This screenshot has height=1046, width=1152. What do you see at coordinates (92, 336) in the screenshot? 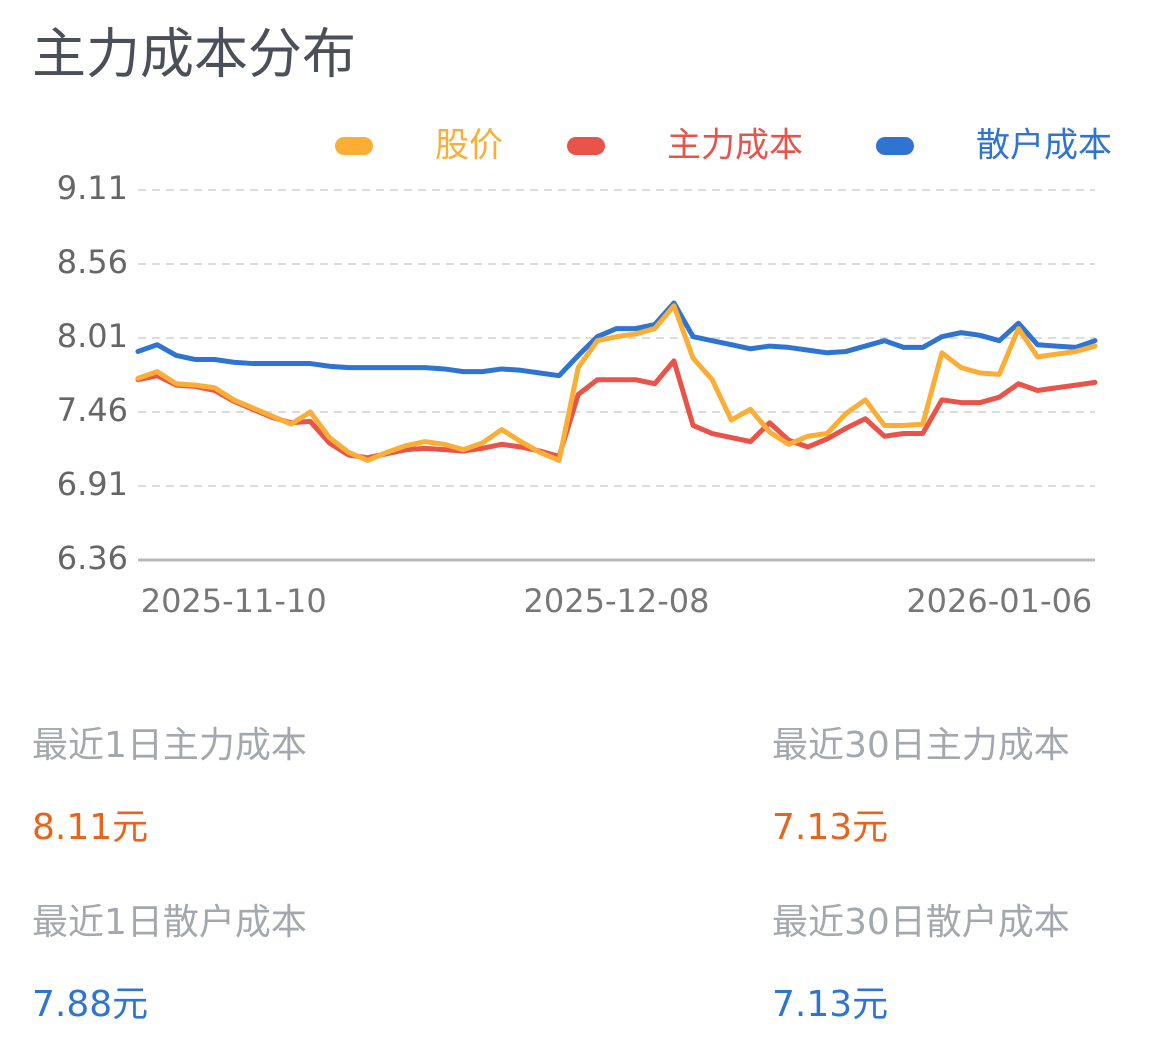
I see `y-tick-label: 8.01` at bounding box center [92, 336].